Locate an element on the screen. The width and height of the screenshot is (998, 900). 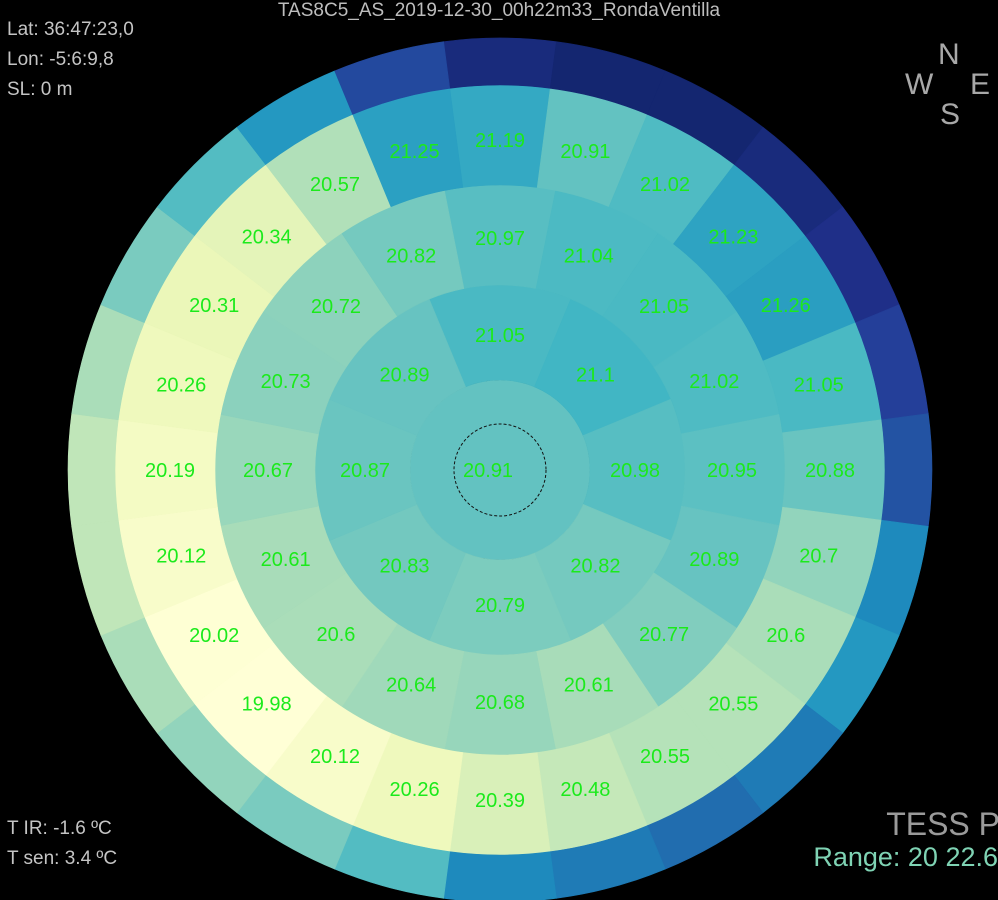
compass-east: E is located at coordinates (980, 84).